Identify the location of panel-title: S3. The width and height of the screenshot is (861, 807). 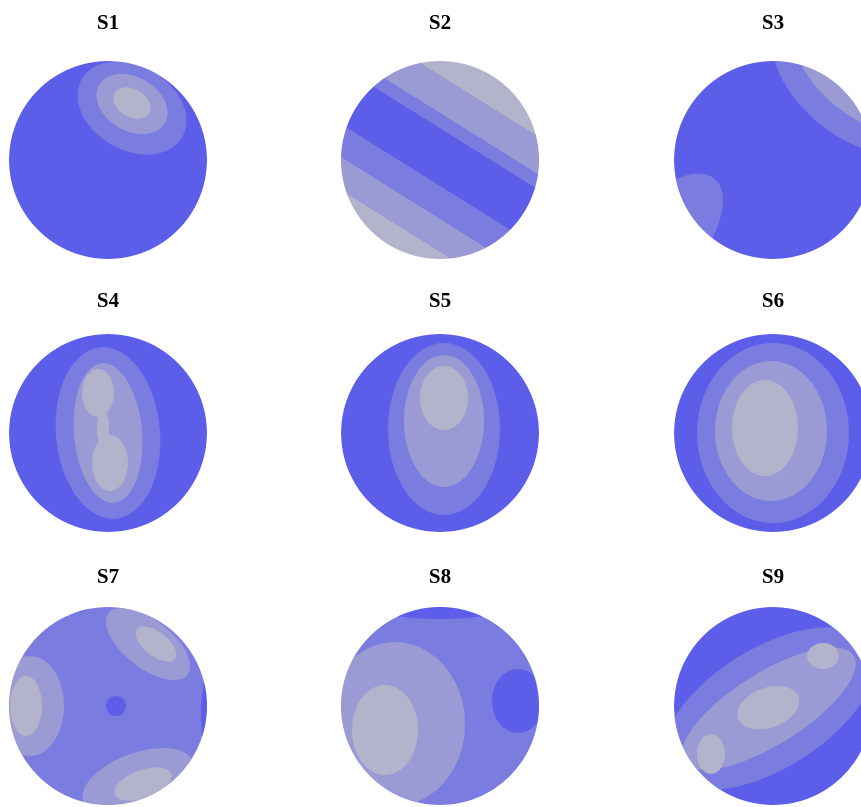
(773, 22).